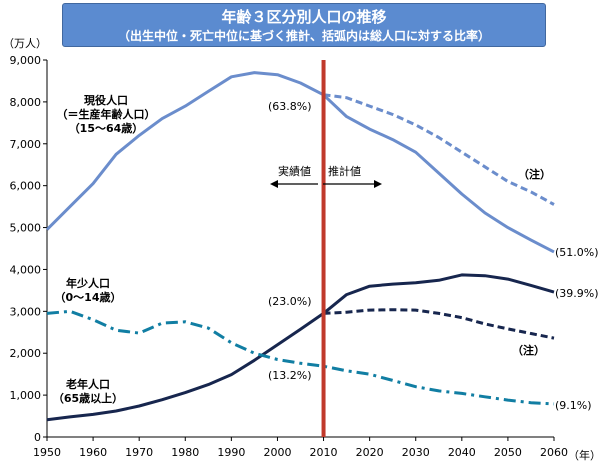  I want to click on x-tick-label: 2030, so click(416, 452).